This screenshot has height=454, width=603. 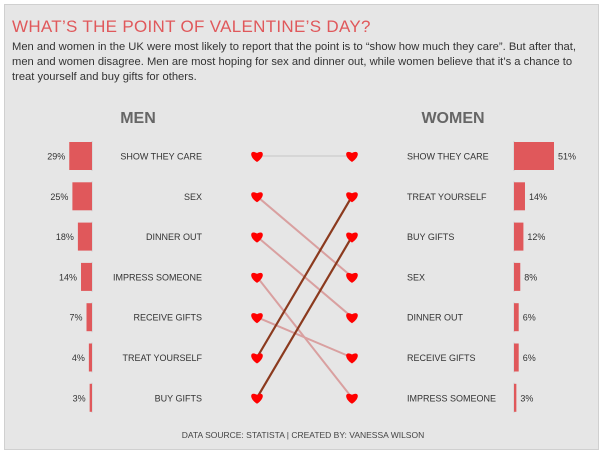 What do you see at coordinates (59, 197) in the screenshot?
I see `men-value-label: 25%` at bounding box center [59, 197].